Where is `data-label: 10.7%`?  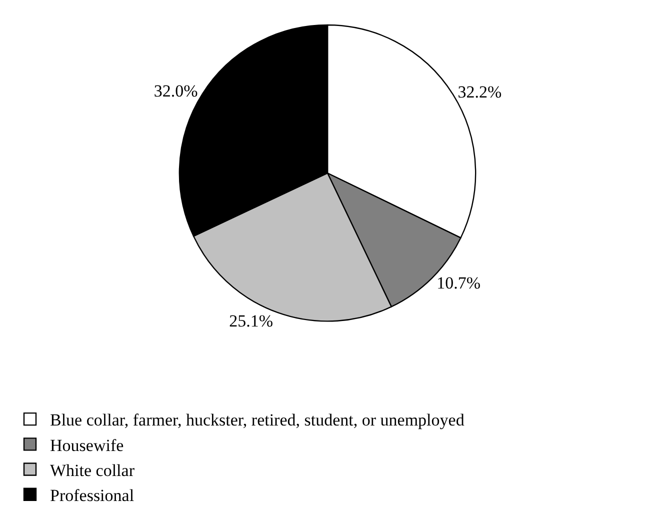 data-label: 10.7% is located at coordinates (458, 282).